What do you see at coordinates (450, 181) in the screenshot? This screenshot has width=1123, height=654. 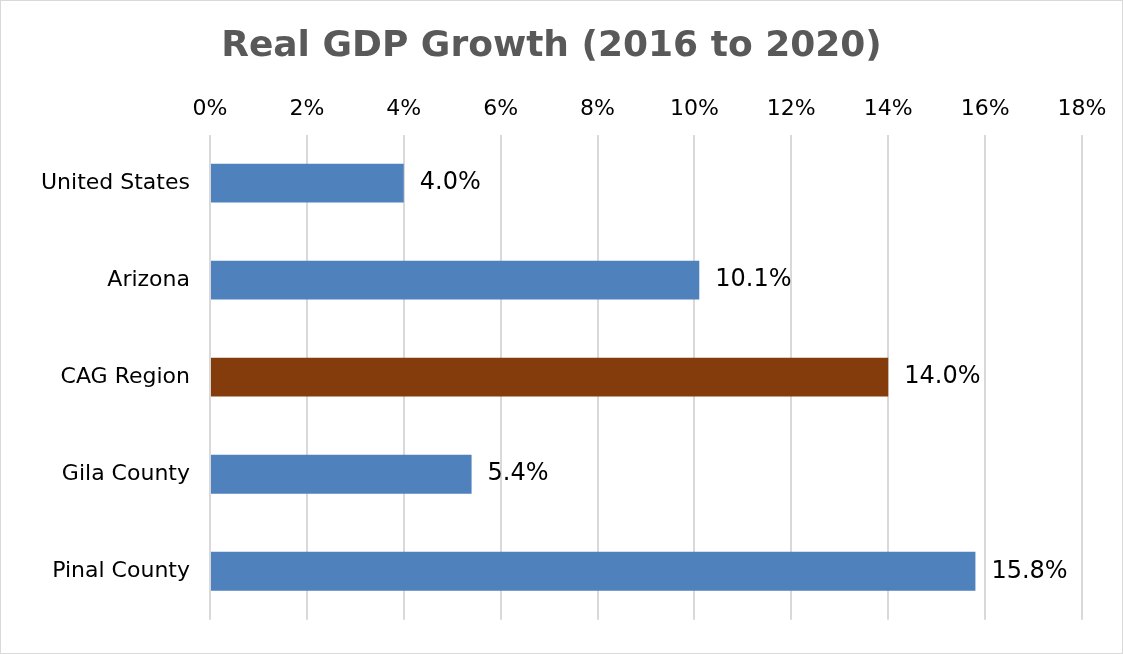 I see `data-label: 4.0%` at bounding box center [450, 181].